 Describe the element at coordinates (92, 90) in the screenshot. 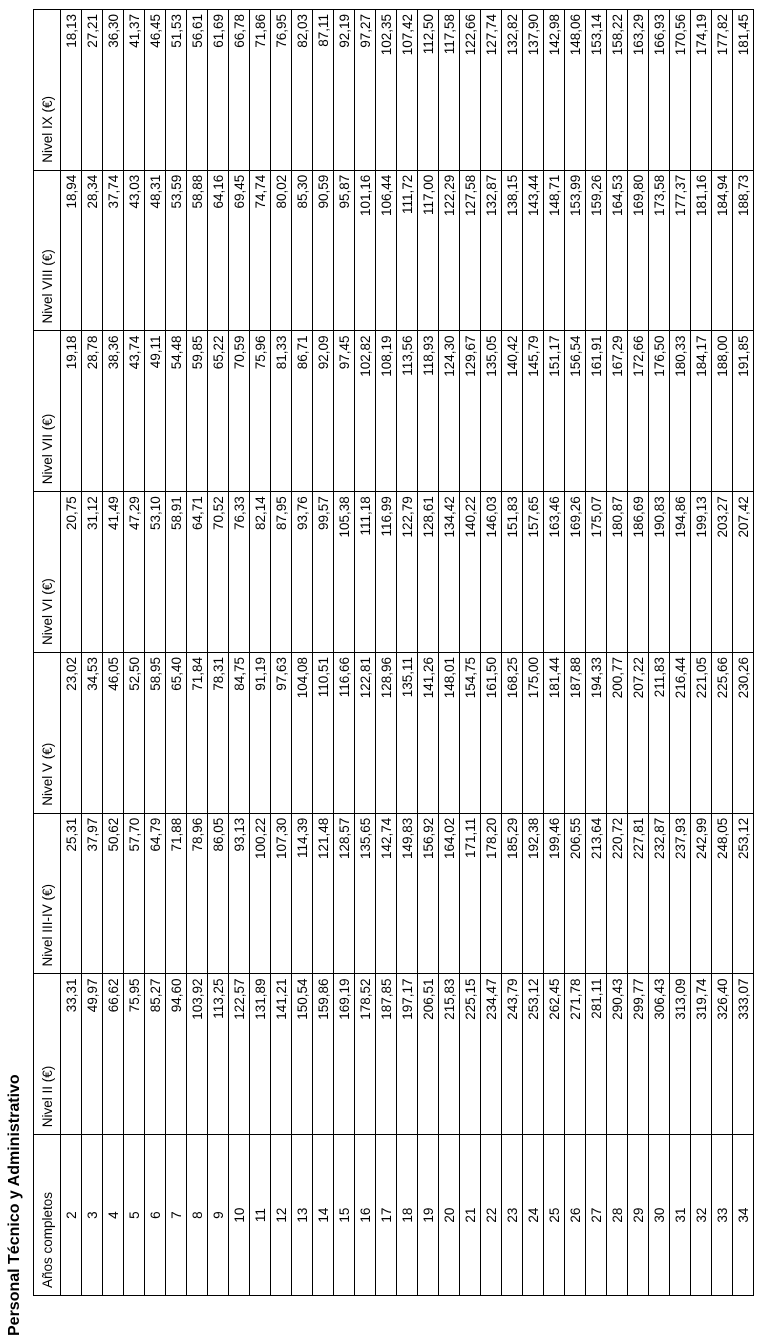

I see `amount-cell: 27,21` at that location.